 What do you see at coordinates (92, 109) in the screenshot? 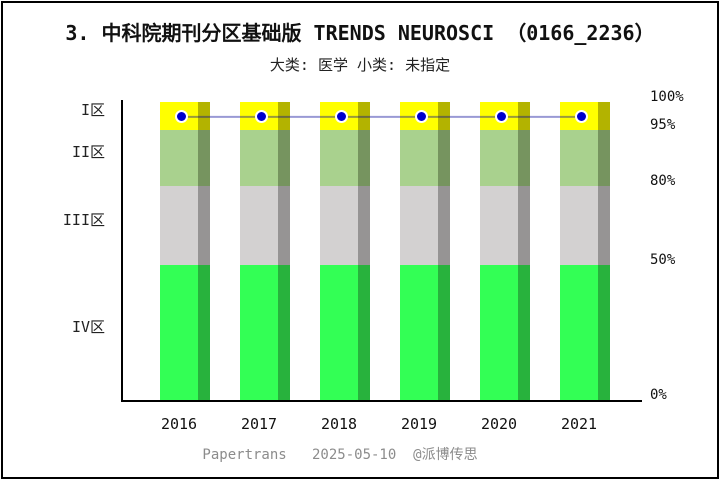
I see `zone-label: I区` at bounding box center [92, 109].